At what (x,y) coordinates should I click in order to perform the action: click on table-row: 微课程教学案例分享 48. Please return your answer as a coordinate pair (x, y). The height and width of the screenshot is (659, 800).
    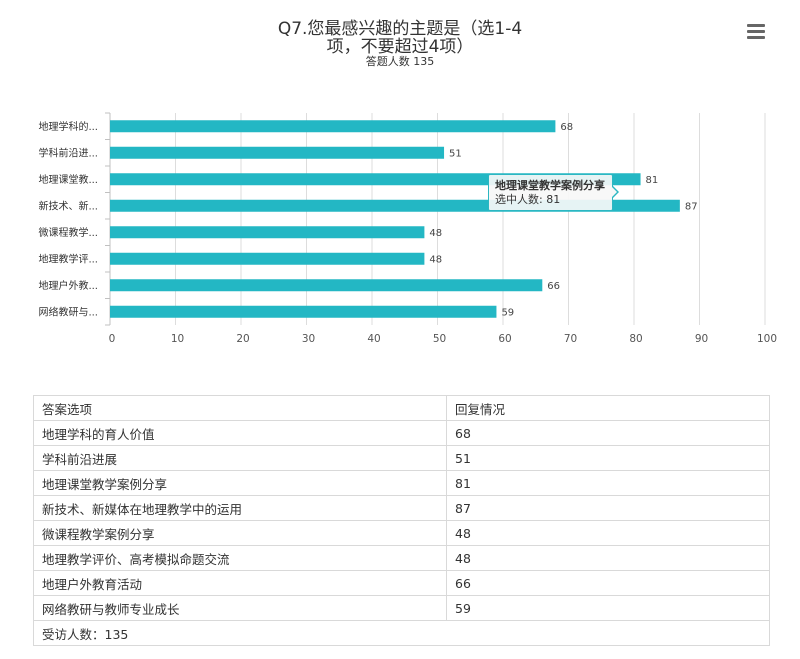
    Looking at the image, I should click on (401, 533).